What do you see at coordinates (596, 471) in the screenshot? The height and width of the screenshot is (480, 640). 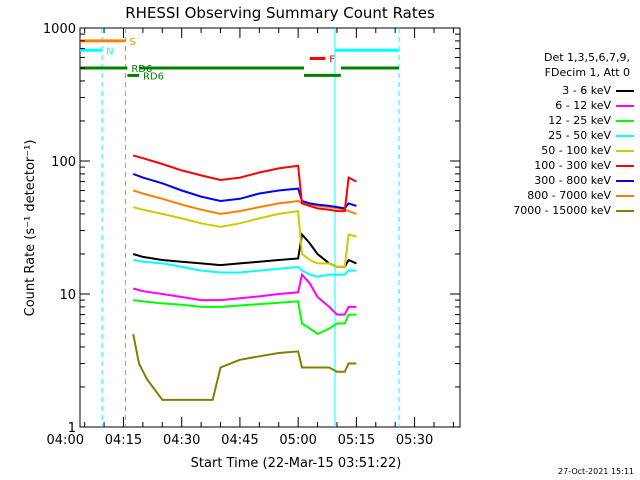 I see `generation-date: 27-Oct-2021 15:11` at bounding box center [596, 471].